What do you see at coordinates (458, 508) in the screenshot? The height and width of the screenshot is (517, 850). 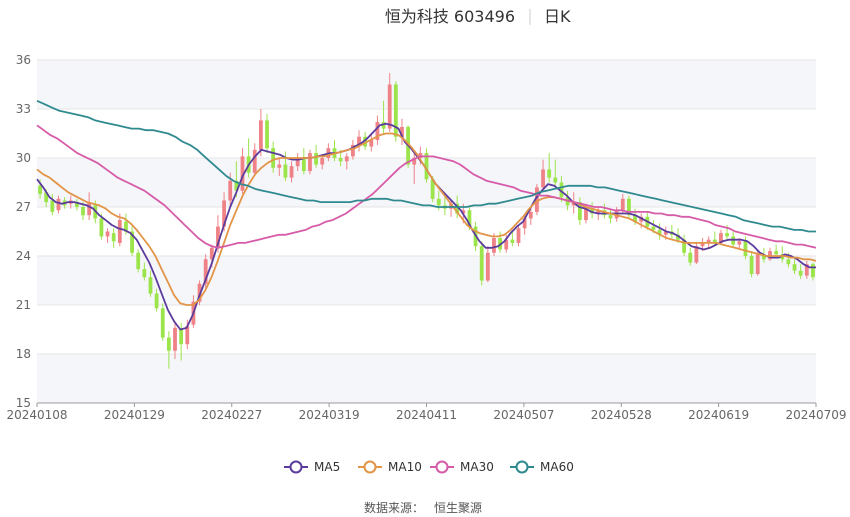 I see `source-name: 恒生聚源` at bounding box center [458, 508].